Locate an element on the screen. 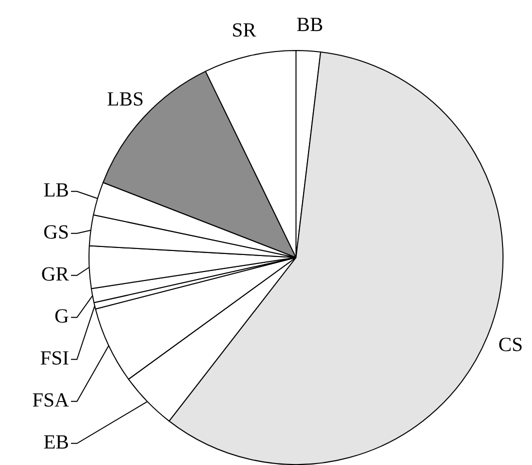 The width and height of the screenshot is (532, 465). slice-label: SR is located at coordinates (244, 31).